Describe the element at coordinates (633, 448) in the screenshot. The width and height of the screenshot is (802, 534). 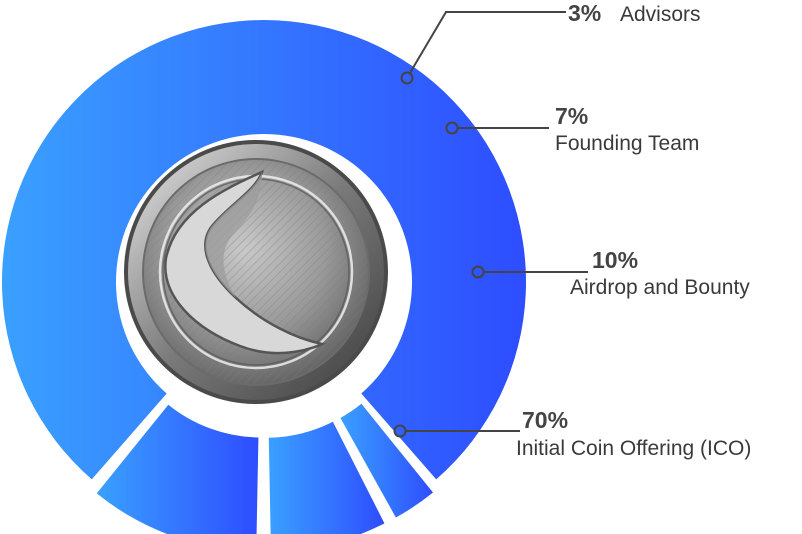
I see `category-label-initial-coin-offering-ico: Initial Coin Offering (ICO)` at that location.